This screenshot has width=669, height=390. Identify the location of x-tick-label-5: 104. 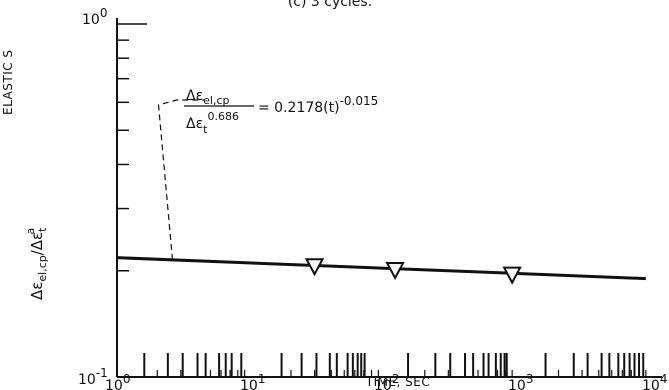
(654, 381).